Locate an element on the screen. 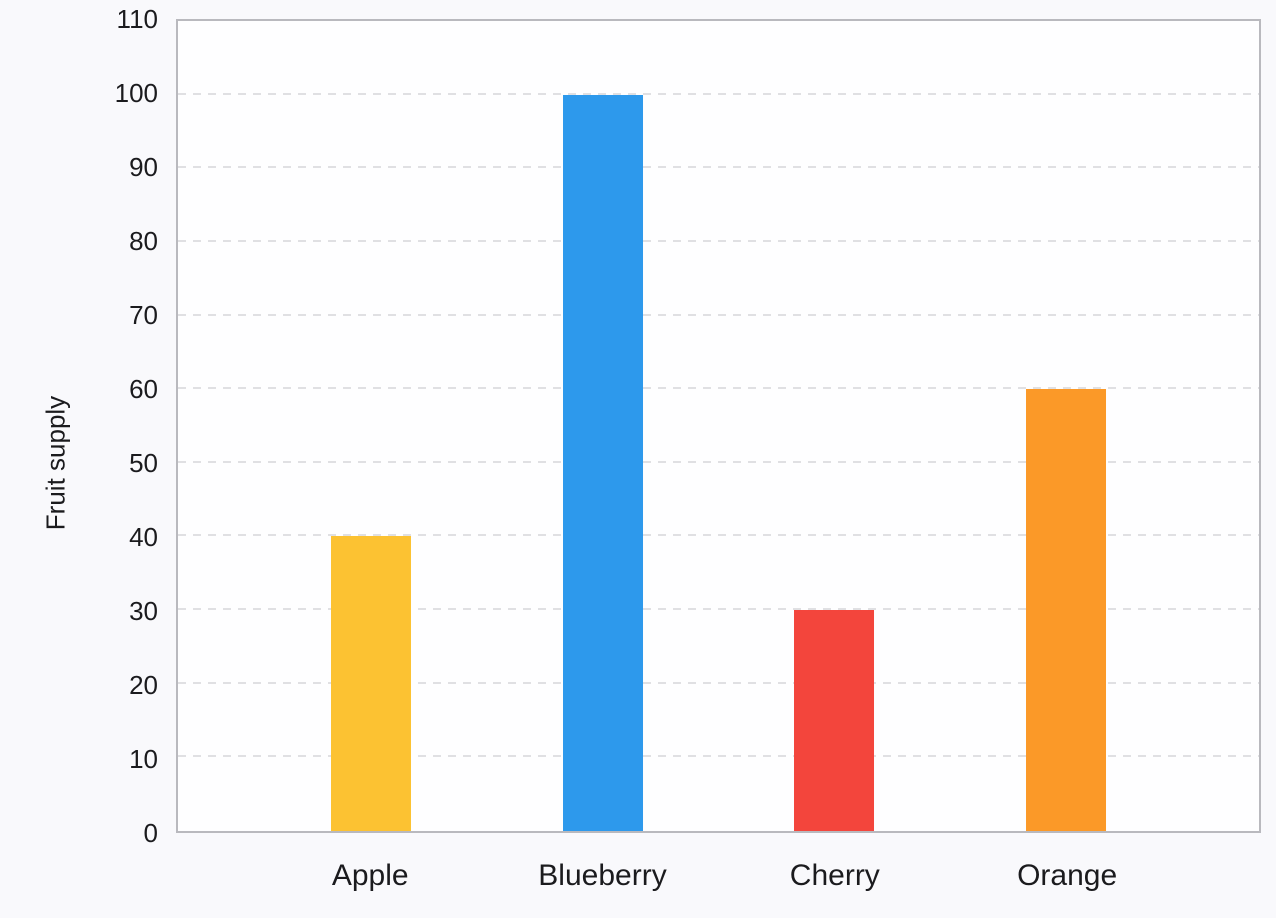  y-tick-label-70: 70 is located at coordinates (143, 315).